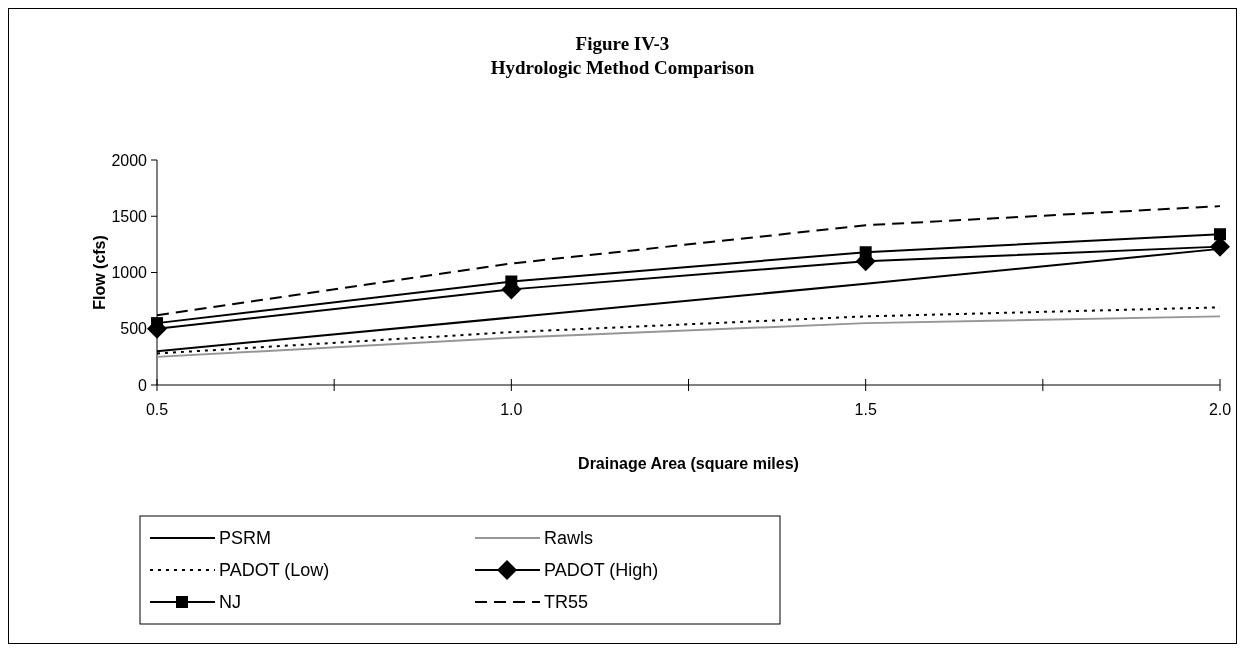 This screenshot has width=1245, height=652. Describe the element at coordinates (129, 160) in the screenshot. I see `y-tick-label: 2000` at that location.